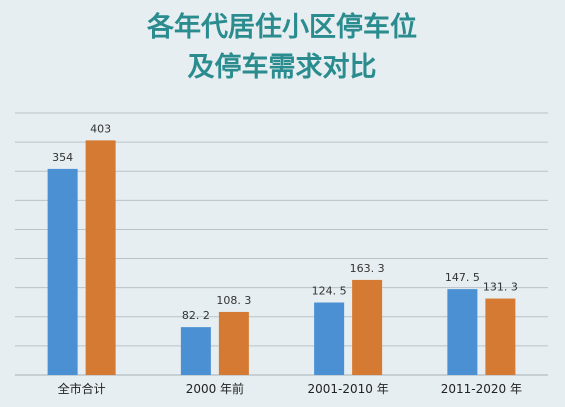  I want to click on category-label-4: 2011-2020 年, so click(481, 389).